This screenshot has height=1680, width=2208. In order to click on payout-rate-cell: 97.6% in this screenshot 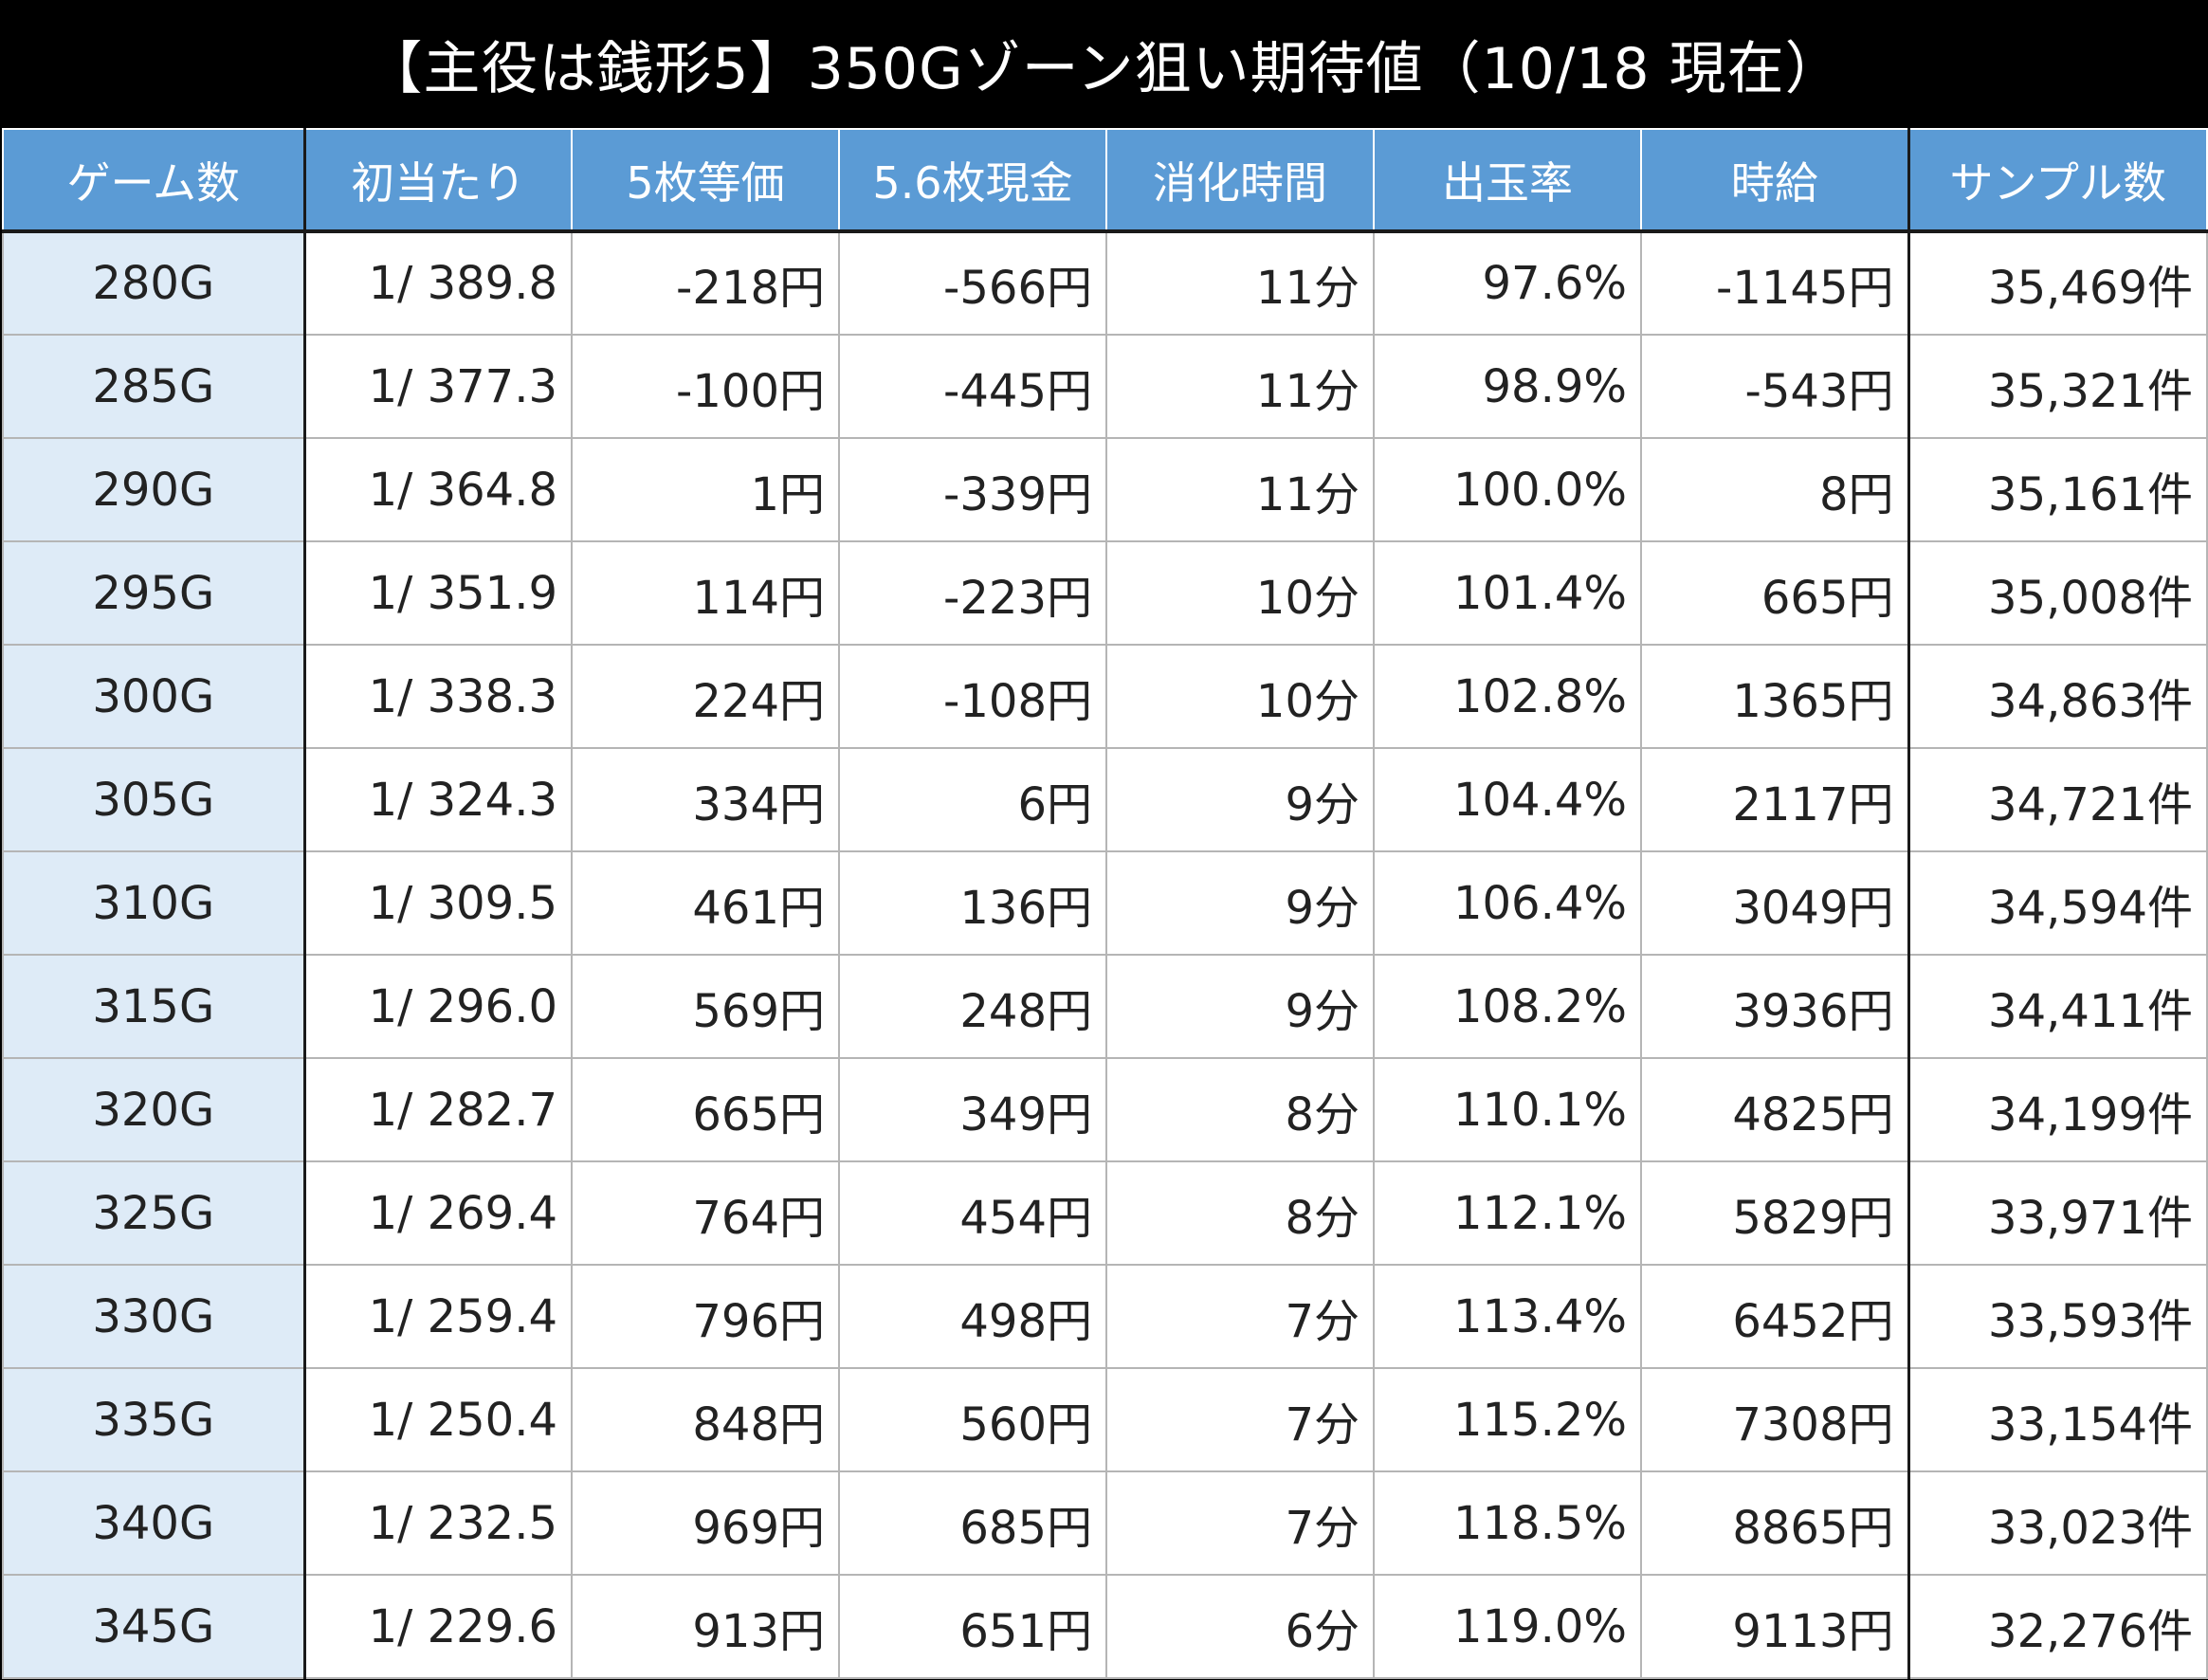, I will do `click(1507, 283)`.